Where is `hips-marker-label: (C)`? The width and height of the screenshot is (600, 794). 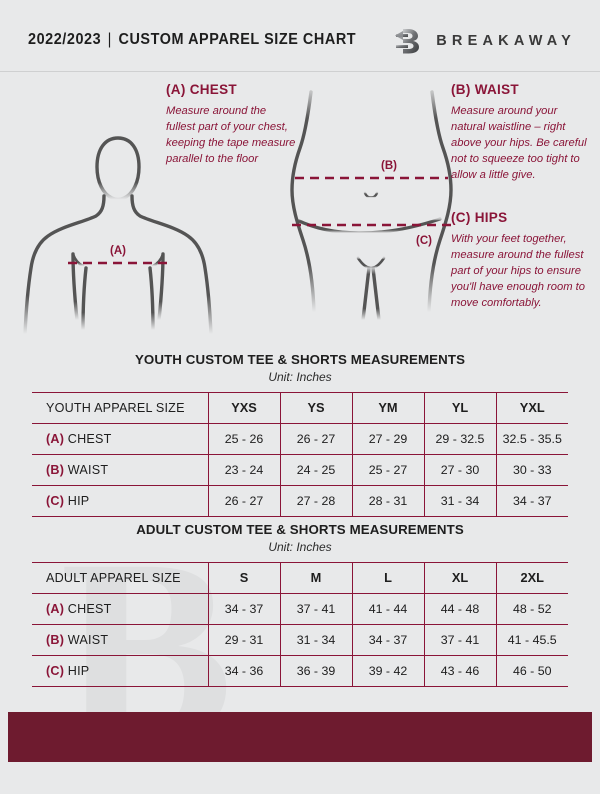
hips-marker-label: (C) is located at coordinates (424, 241).